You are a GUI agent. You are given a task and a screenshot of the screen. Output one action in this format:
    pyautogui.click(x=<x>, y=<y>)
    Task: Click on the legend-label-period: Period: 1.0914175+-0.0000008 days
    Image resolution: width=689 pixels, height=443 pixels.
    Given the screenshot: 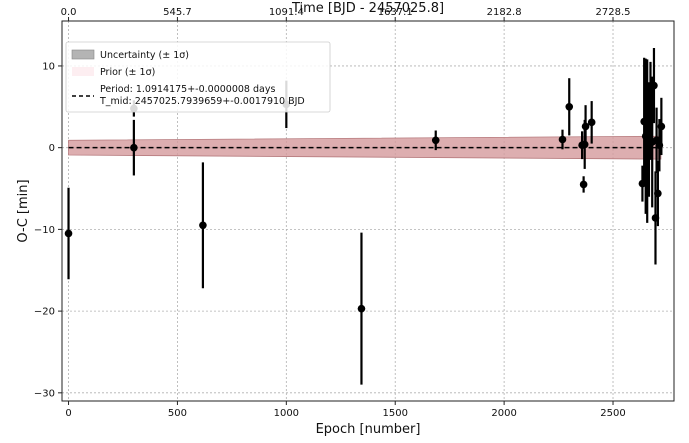 What is the action you would take?
    pyautogui.click(x=187, y=89)
    